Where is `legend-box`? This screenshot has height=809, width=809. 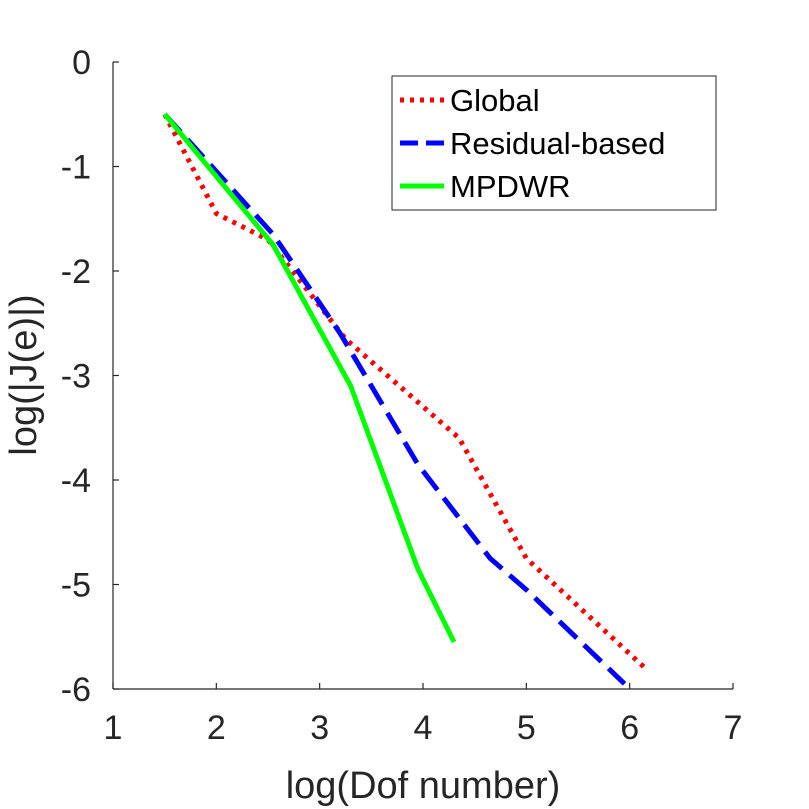 legend-box is located at coordinates (554, 143).